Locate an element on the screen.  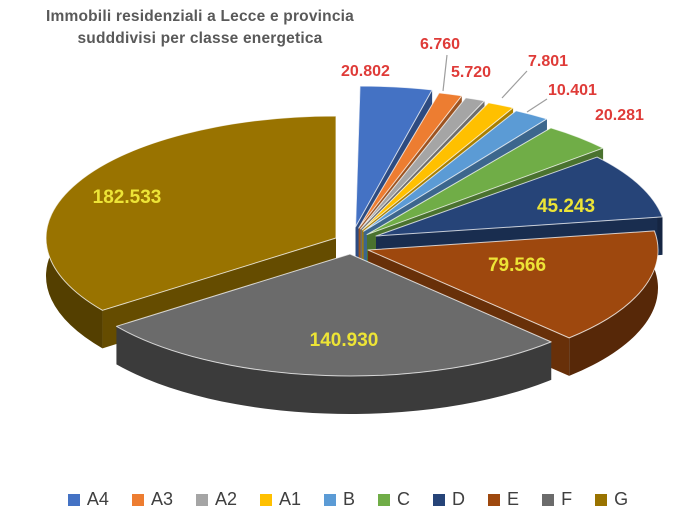
legend-item-D: D is located at coordinates (449, 499).